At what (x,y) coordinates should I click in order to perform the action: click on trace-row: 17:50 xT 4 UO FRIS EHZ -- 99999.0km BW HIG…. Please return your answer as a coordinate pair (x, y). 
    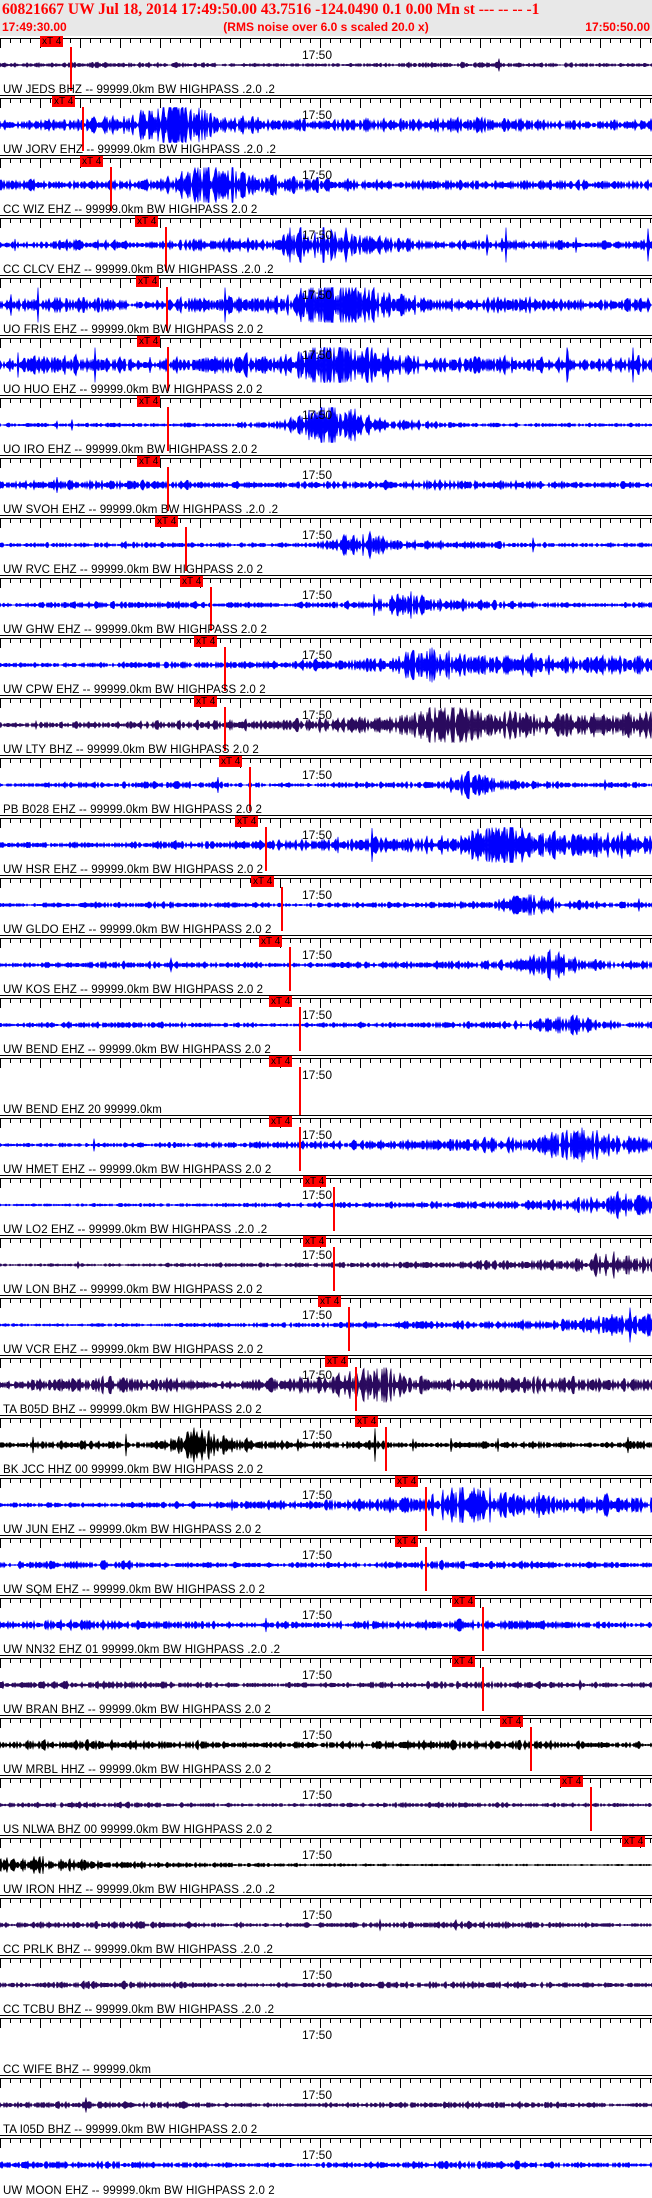
    Looking at the image, I should click on (326, 306).